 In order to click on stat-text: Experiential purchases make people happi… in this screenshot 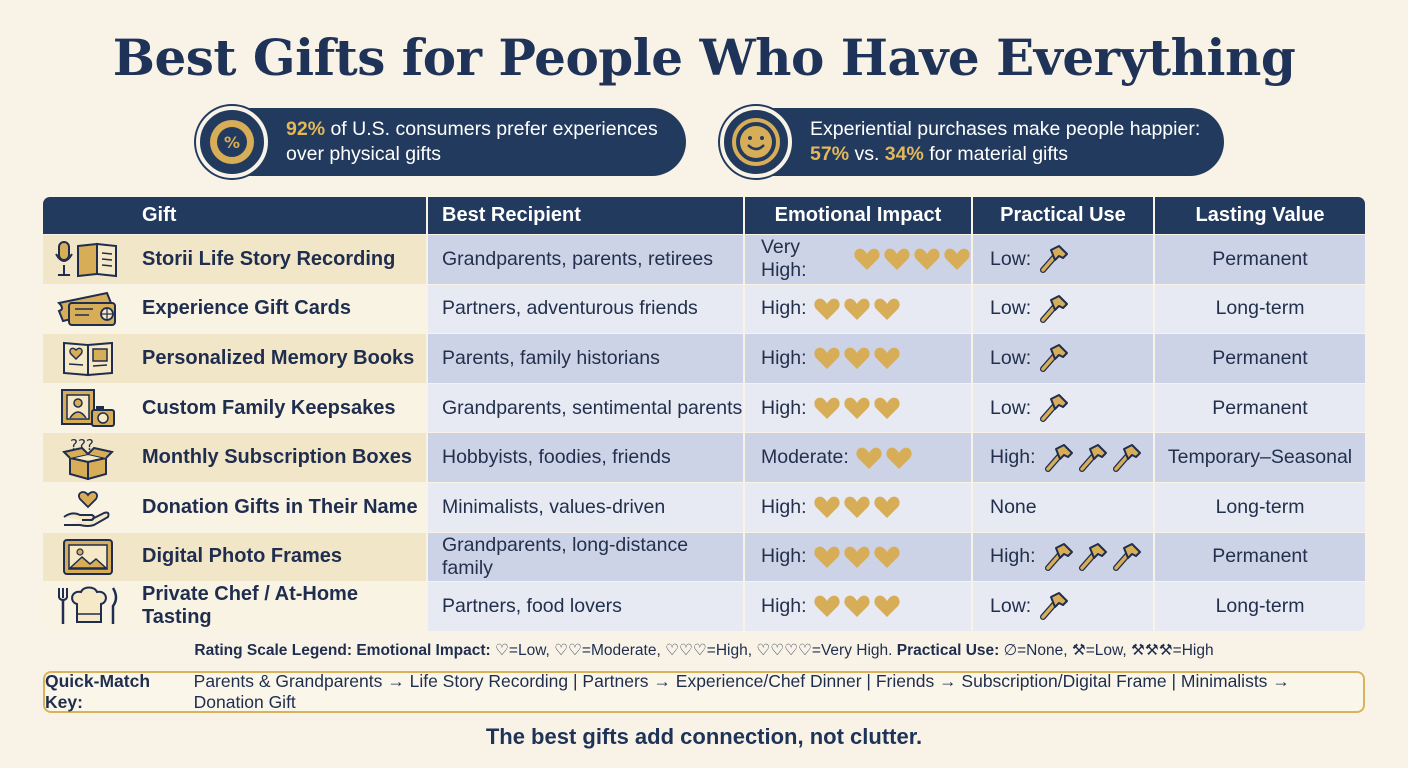, I will do `click(1005, 141)`.